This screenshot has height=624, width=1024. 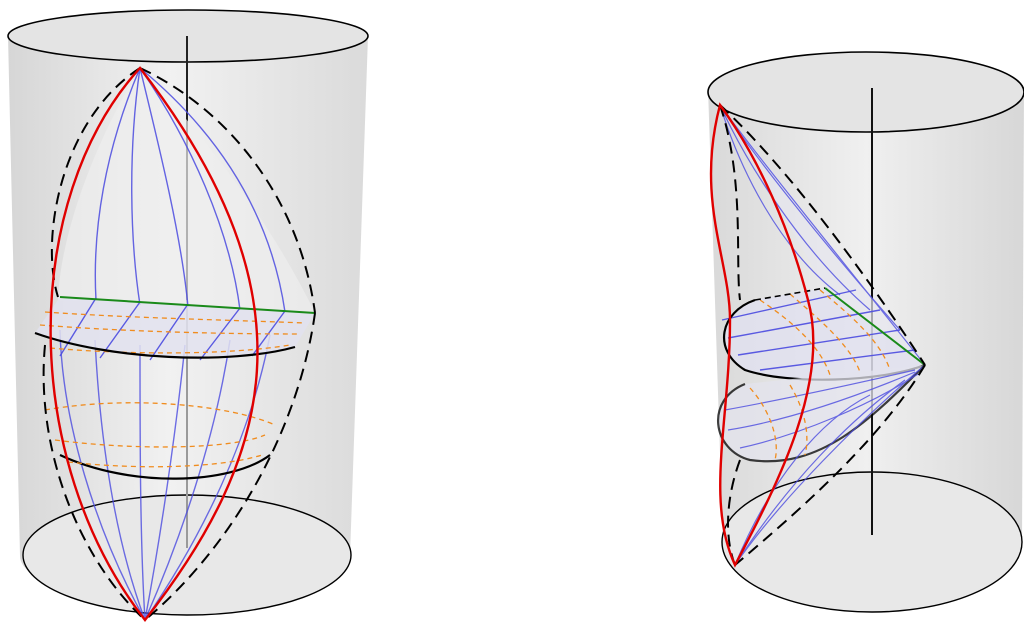 I want to click on left-mid-disk, so click(x=175, y=327).